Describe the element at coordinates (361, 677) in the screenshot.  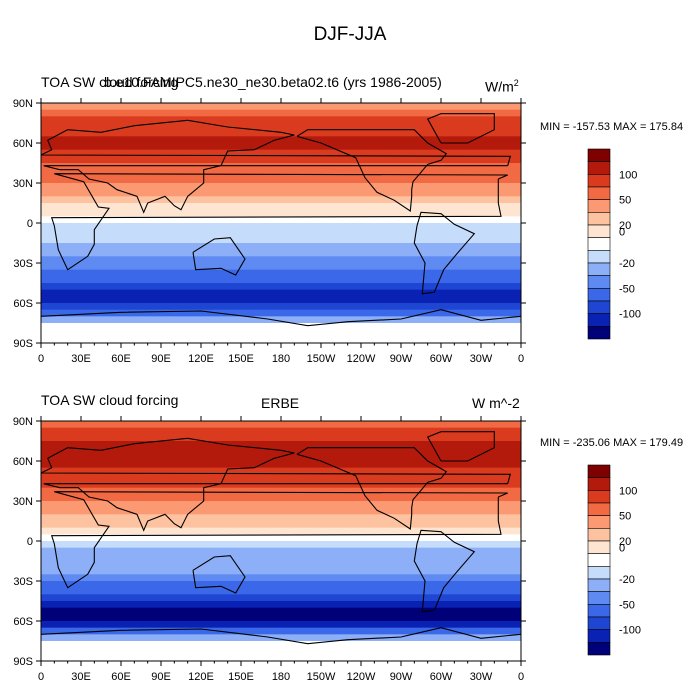
I see `x-tick-label: 120W` at that location.